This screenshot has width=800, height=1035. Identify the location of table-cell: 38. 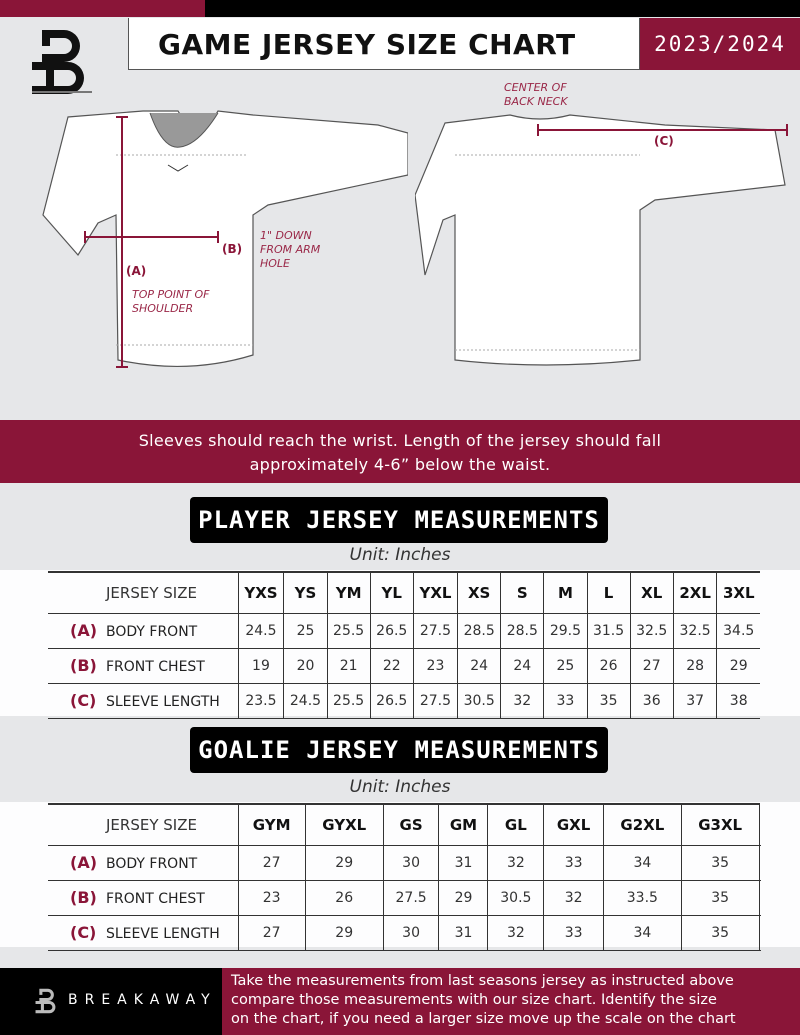
(738, 700).